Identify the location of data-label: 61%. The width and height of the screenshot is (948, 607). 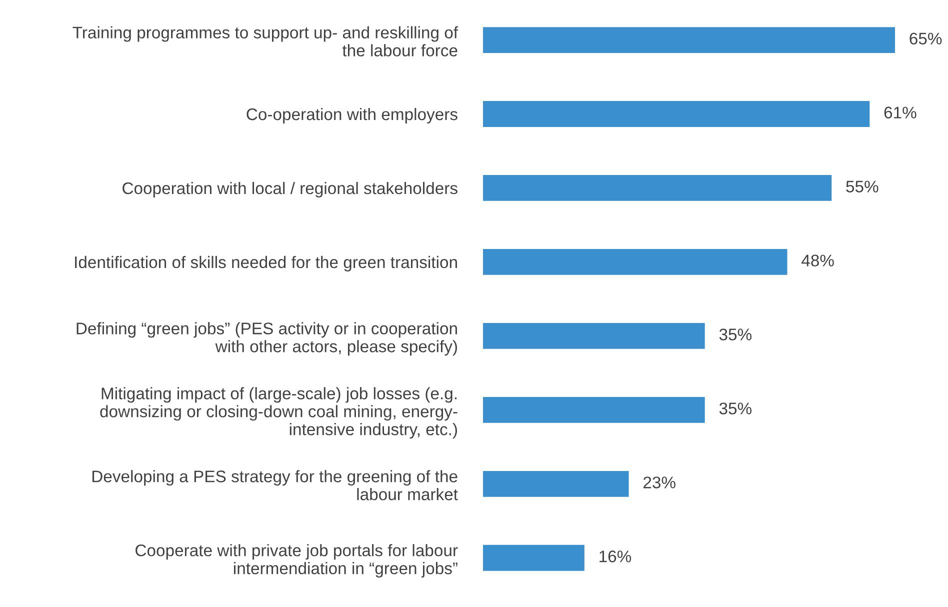
(900, 112).